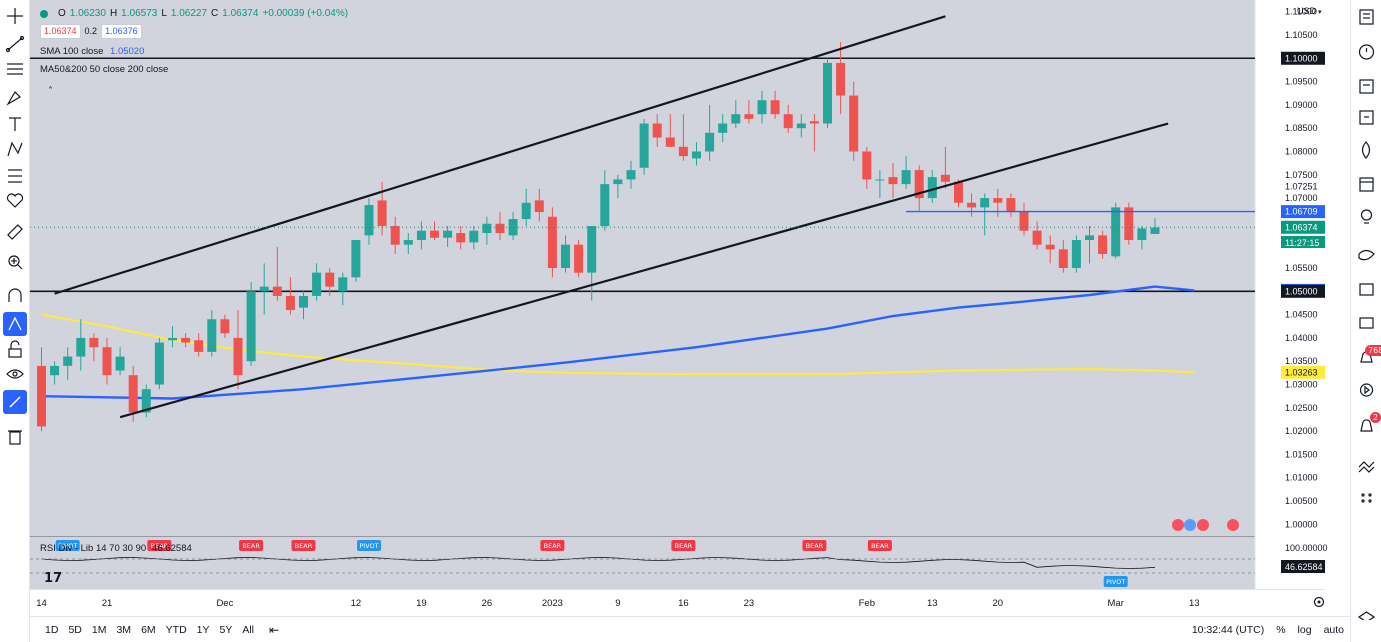 The height and width of the screenshot is (642, 1381). I want to click on timeframe-1d: 1D, so click(52, 629).